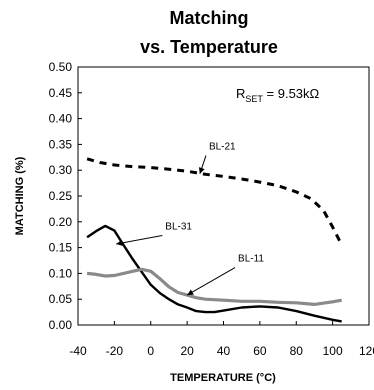 The width and height of the screenshot is (374, 390). I want to click on x-tick-label: 40, so click(224, 351).